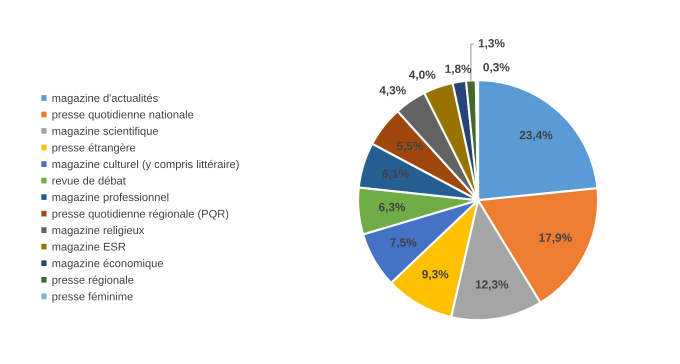 The width and height of the screenshot is (680, 364). What do you see at coordinates (555, 239) in the screenshot?
I see `data-label: 17,9%` at bounding box center [555, 239].